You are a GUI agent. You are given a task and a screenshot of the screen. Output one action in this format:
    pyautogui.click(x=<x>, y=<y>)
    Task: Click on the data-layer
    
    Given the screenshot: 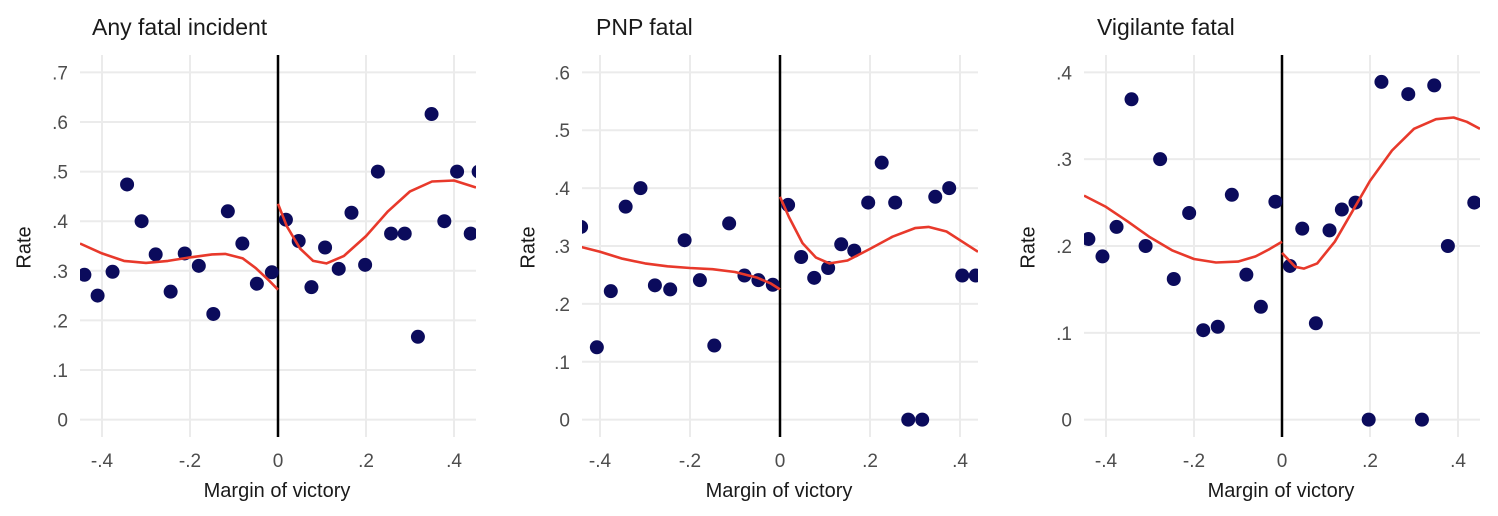 What is the action you would take?
    pyautogui.click(x=278, y=225)
    